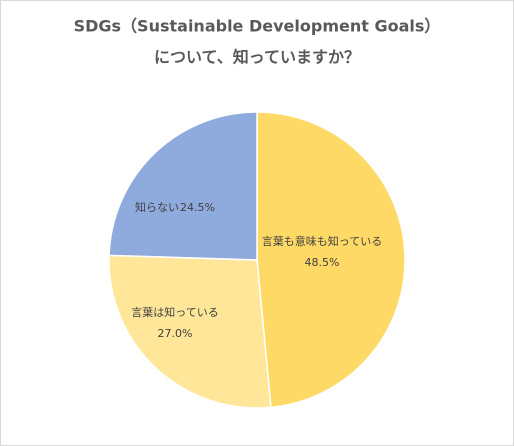 Image resolution: width=514 pixels, height=446 pixels. Describe the element at coordinates (197, 207) in the screenshot. I see `value-label: 24.5%` at that location.